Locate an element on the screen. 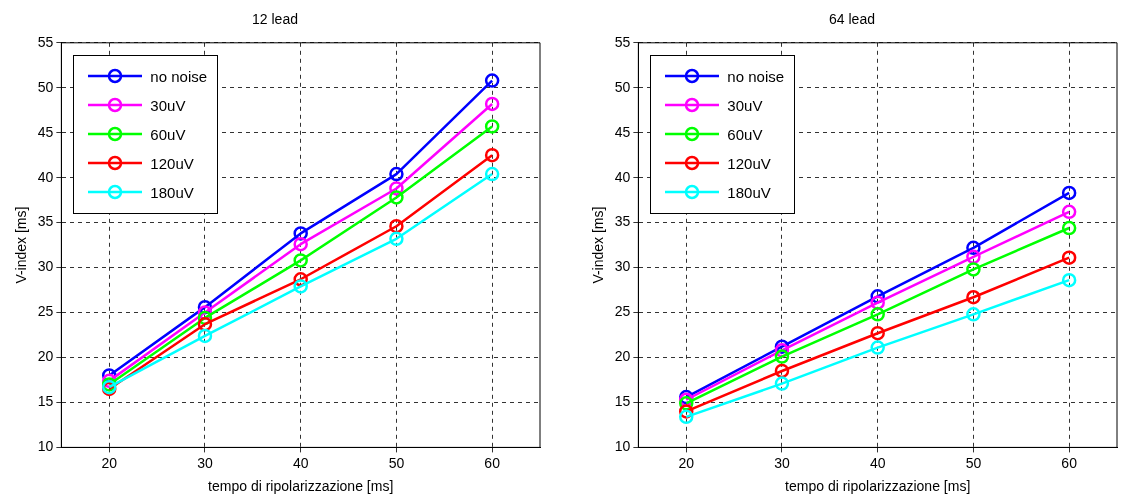 The image size is (1137, 504). chart-title: 12 lead is located at coordinates (275, 19).